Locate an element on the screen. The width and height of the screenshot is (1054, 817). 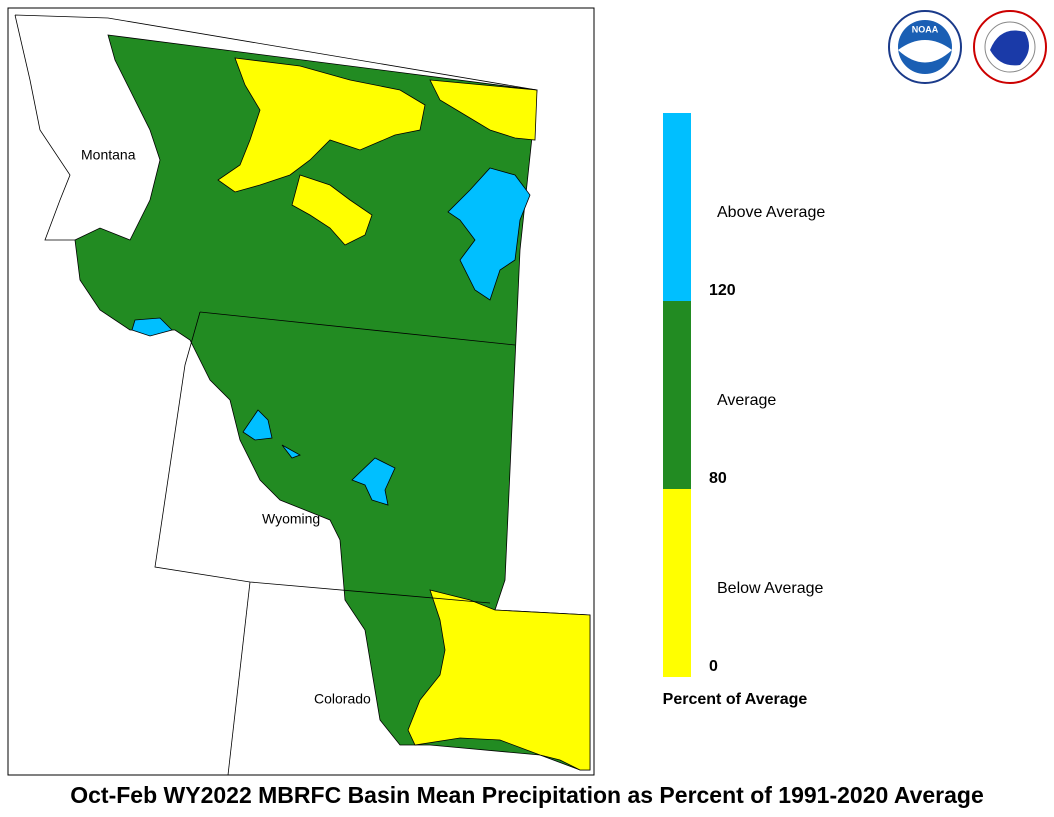
legend-label: Average is located at coordinates (746, 400).